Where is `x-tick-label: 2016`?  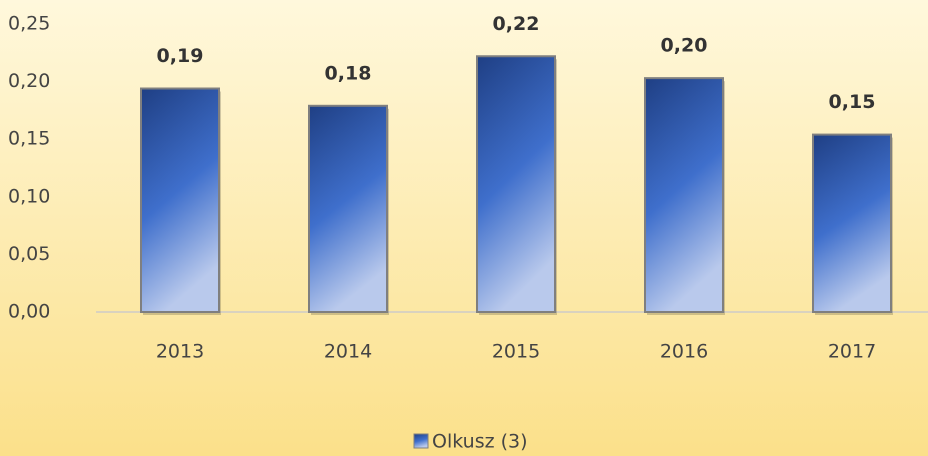
x-tick-label: 2016 is located at coordinates (684, 352).